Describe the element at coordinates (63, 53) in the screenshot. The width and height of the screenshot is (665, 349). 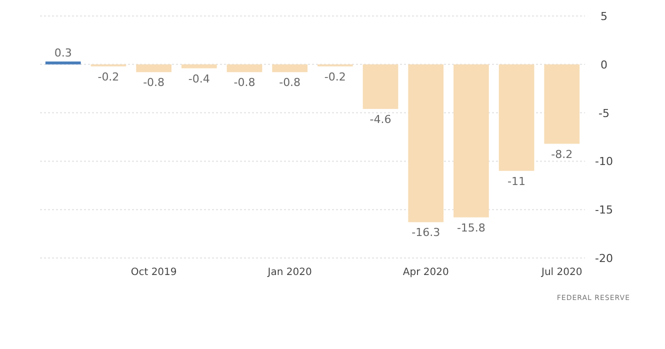
I see `data-label: 0.3` at that location.